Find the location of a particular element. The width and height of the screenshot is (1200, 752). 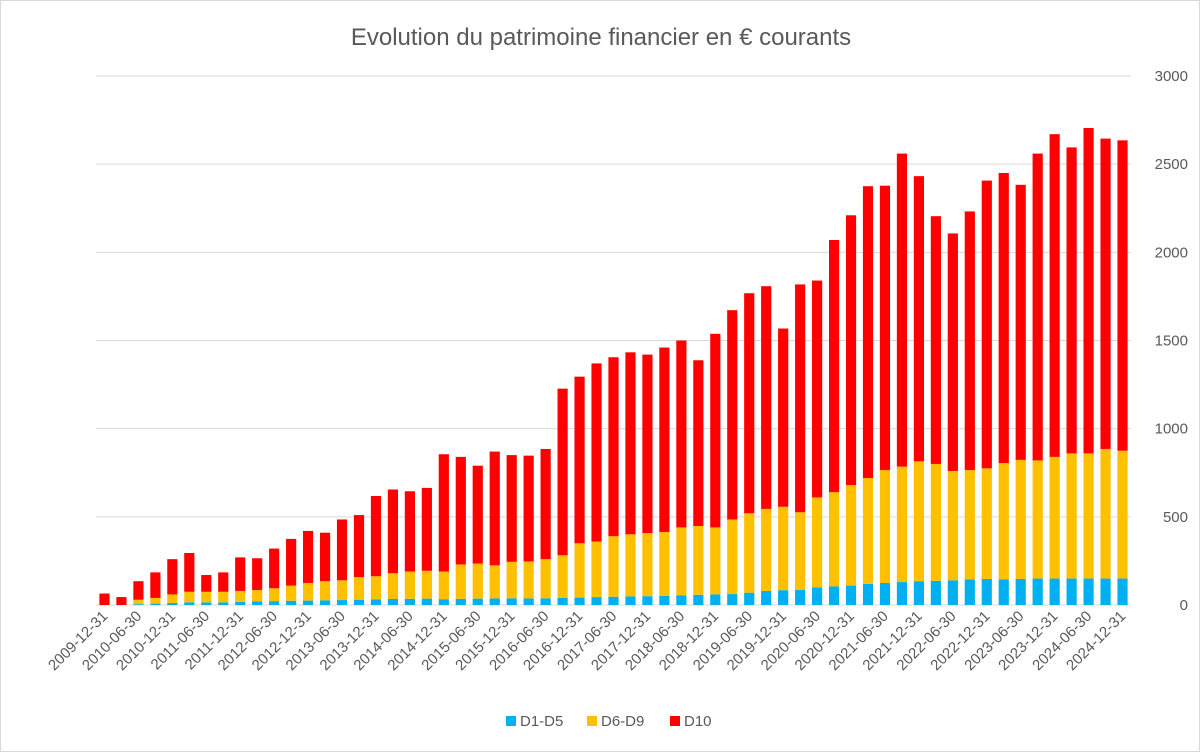

y-tick-label: 2500 is located at coordinates (1171, 164).